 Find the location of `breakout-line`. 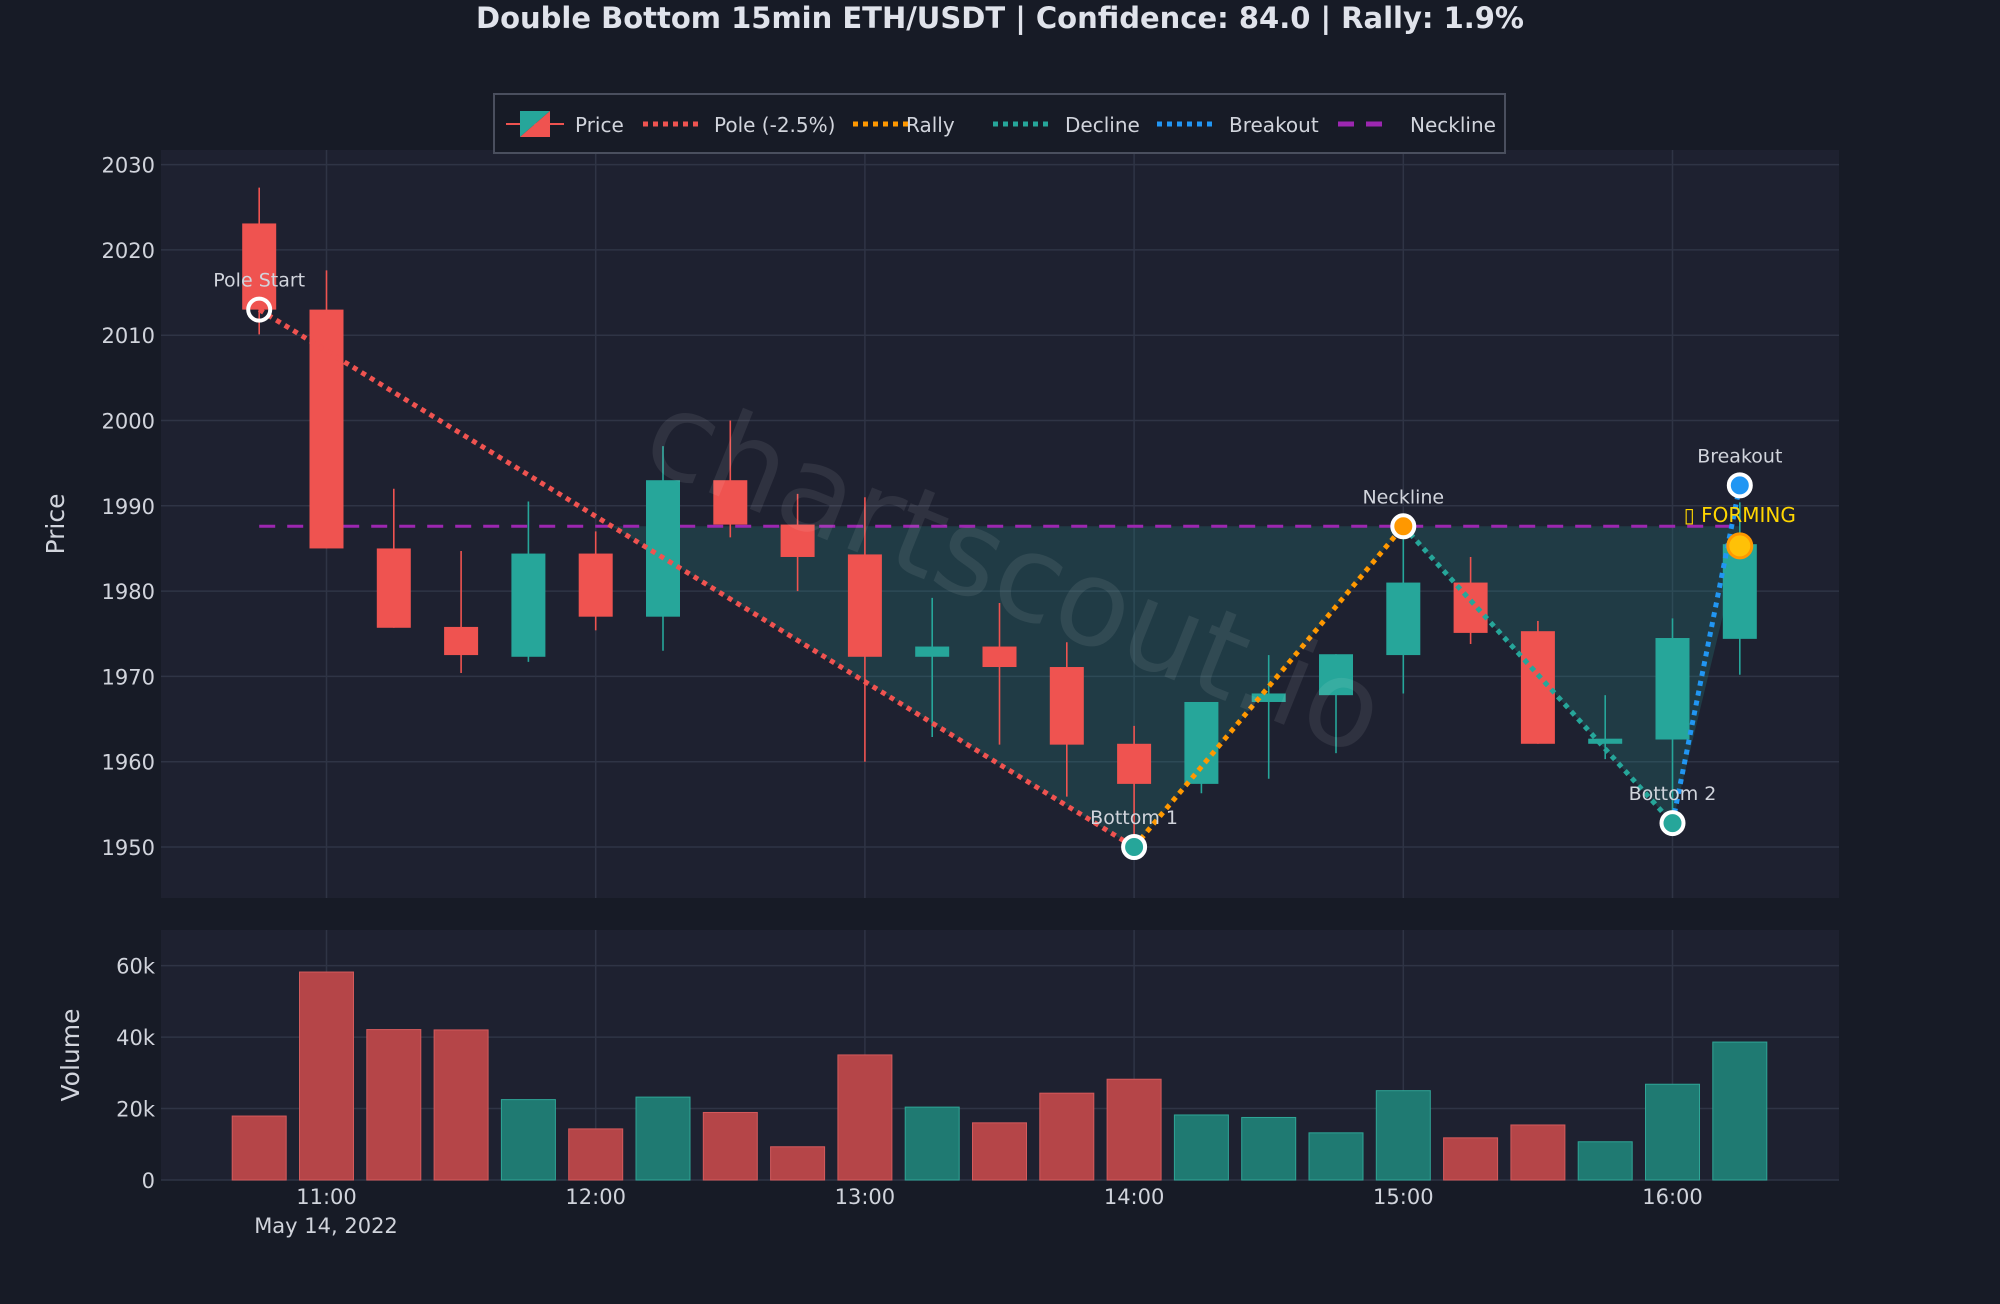

breakout-line is located at coordinates (1706, 654).